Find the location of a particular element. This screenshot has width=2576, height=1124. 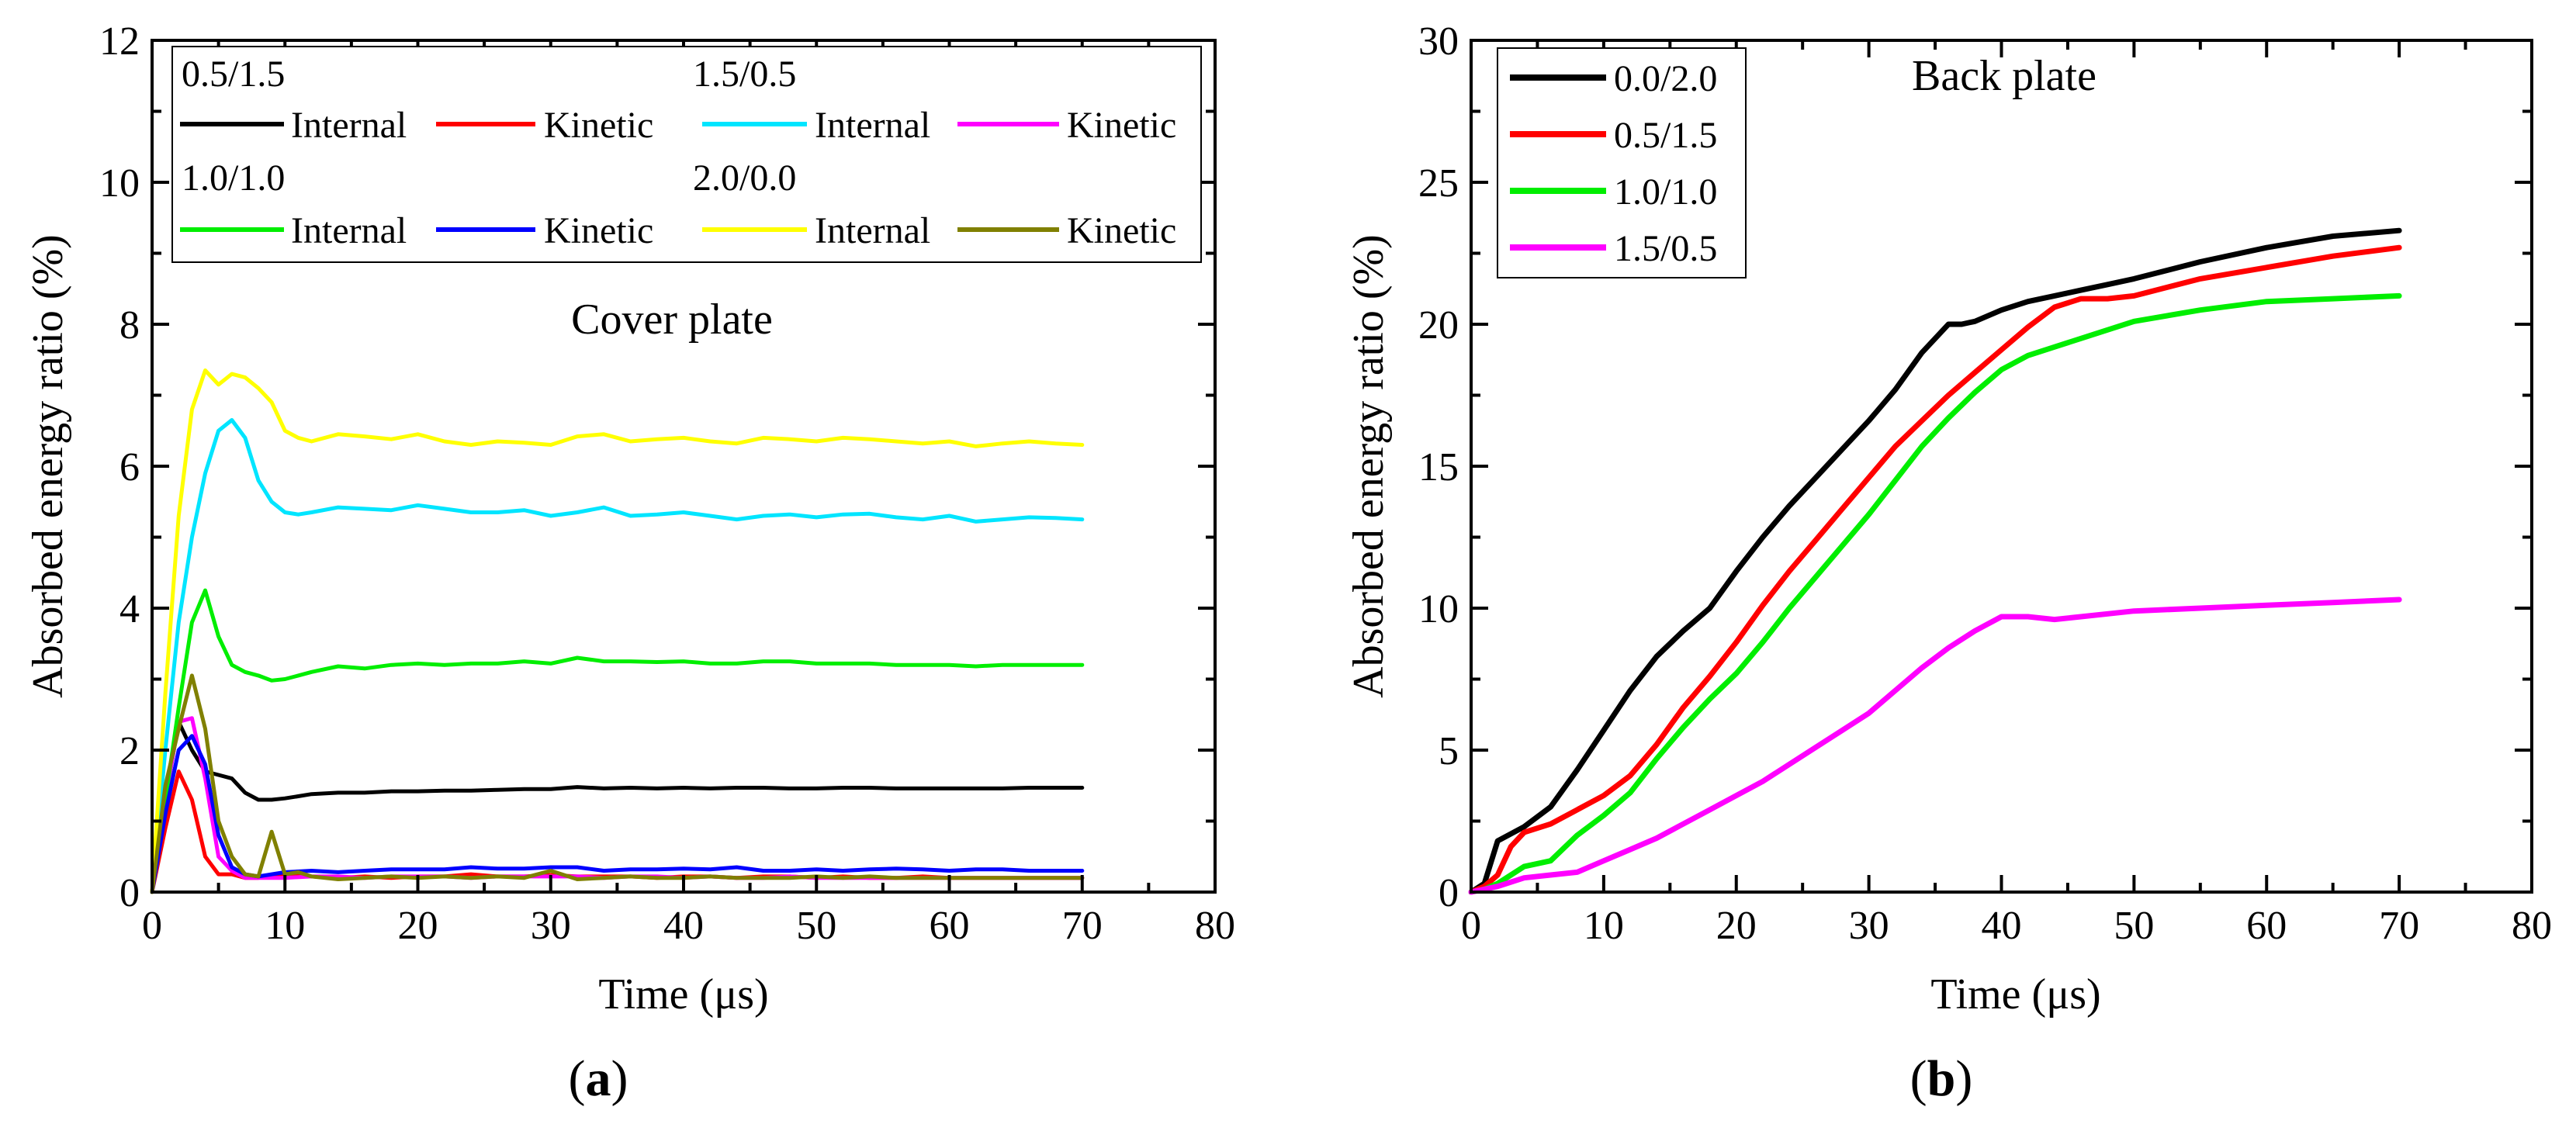

y-tick-label: 4 is located at coordinates (129, 609).